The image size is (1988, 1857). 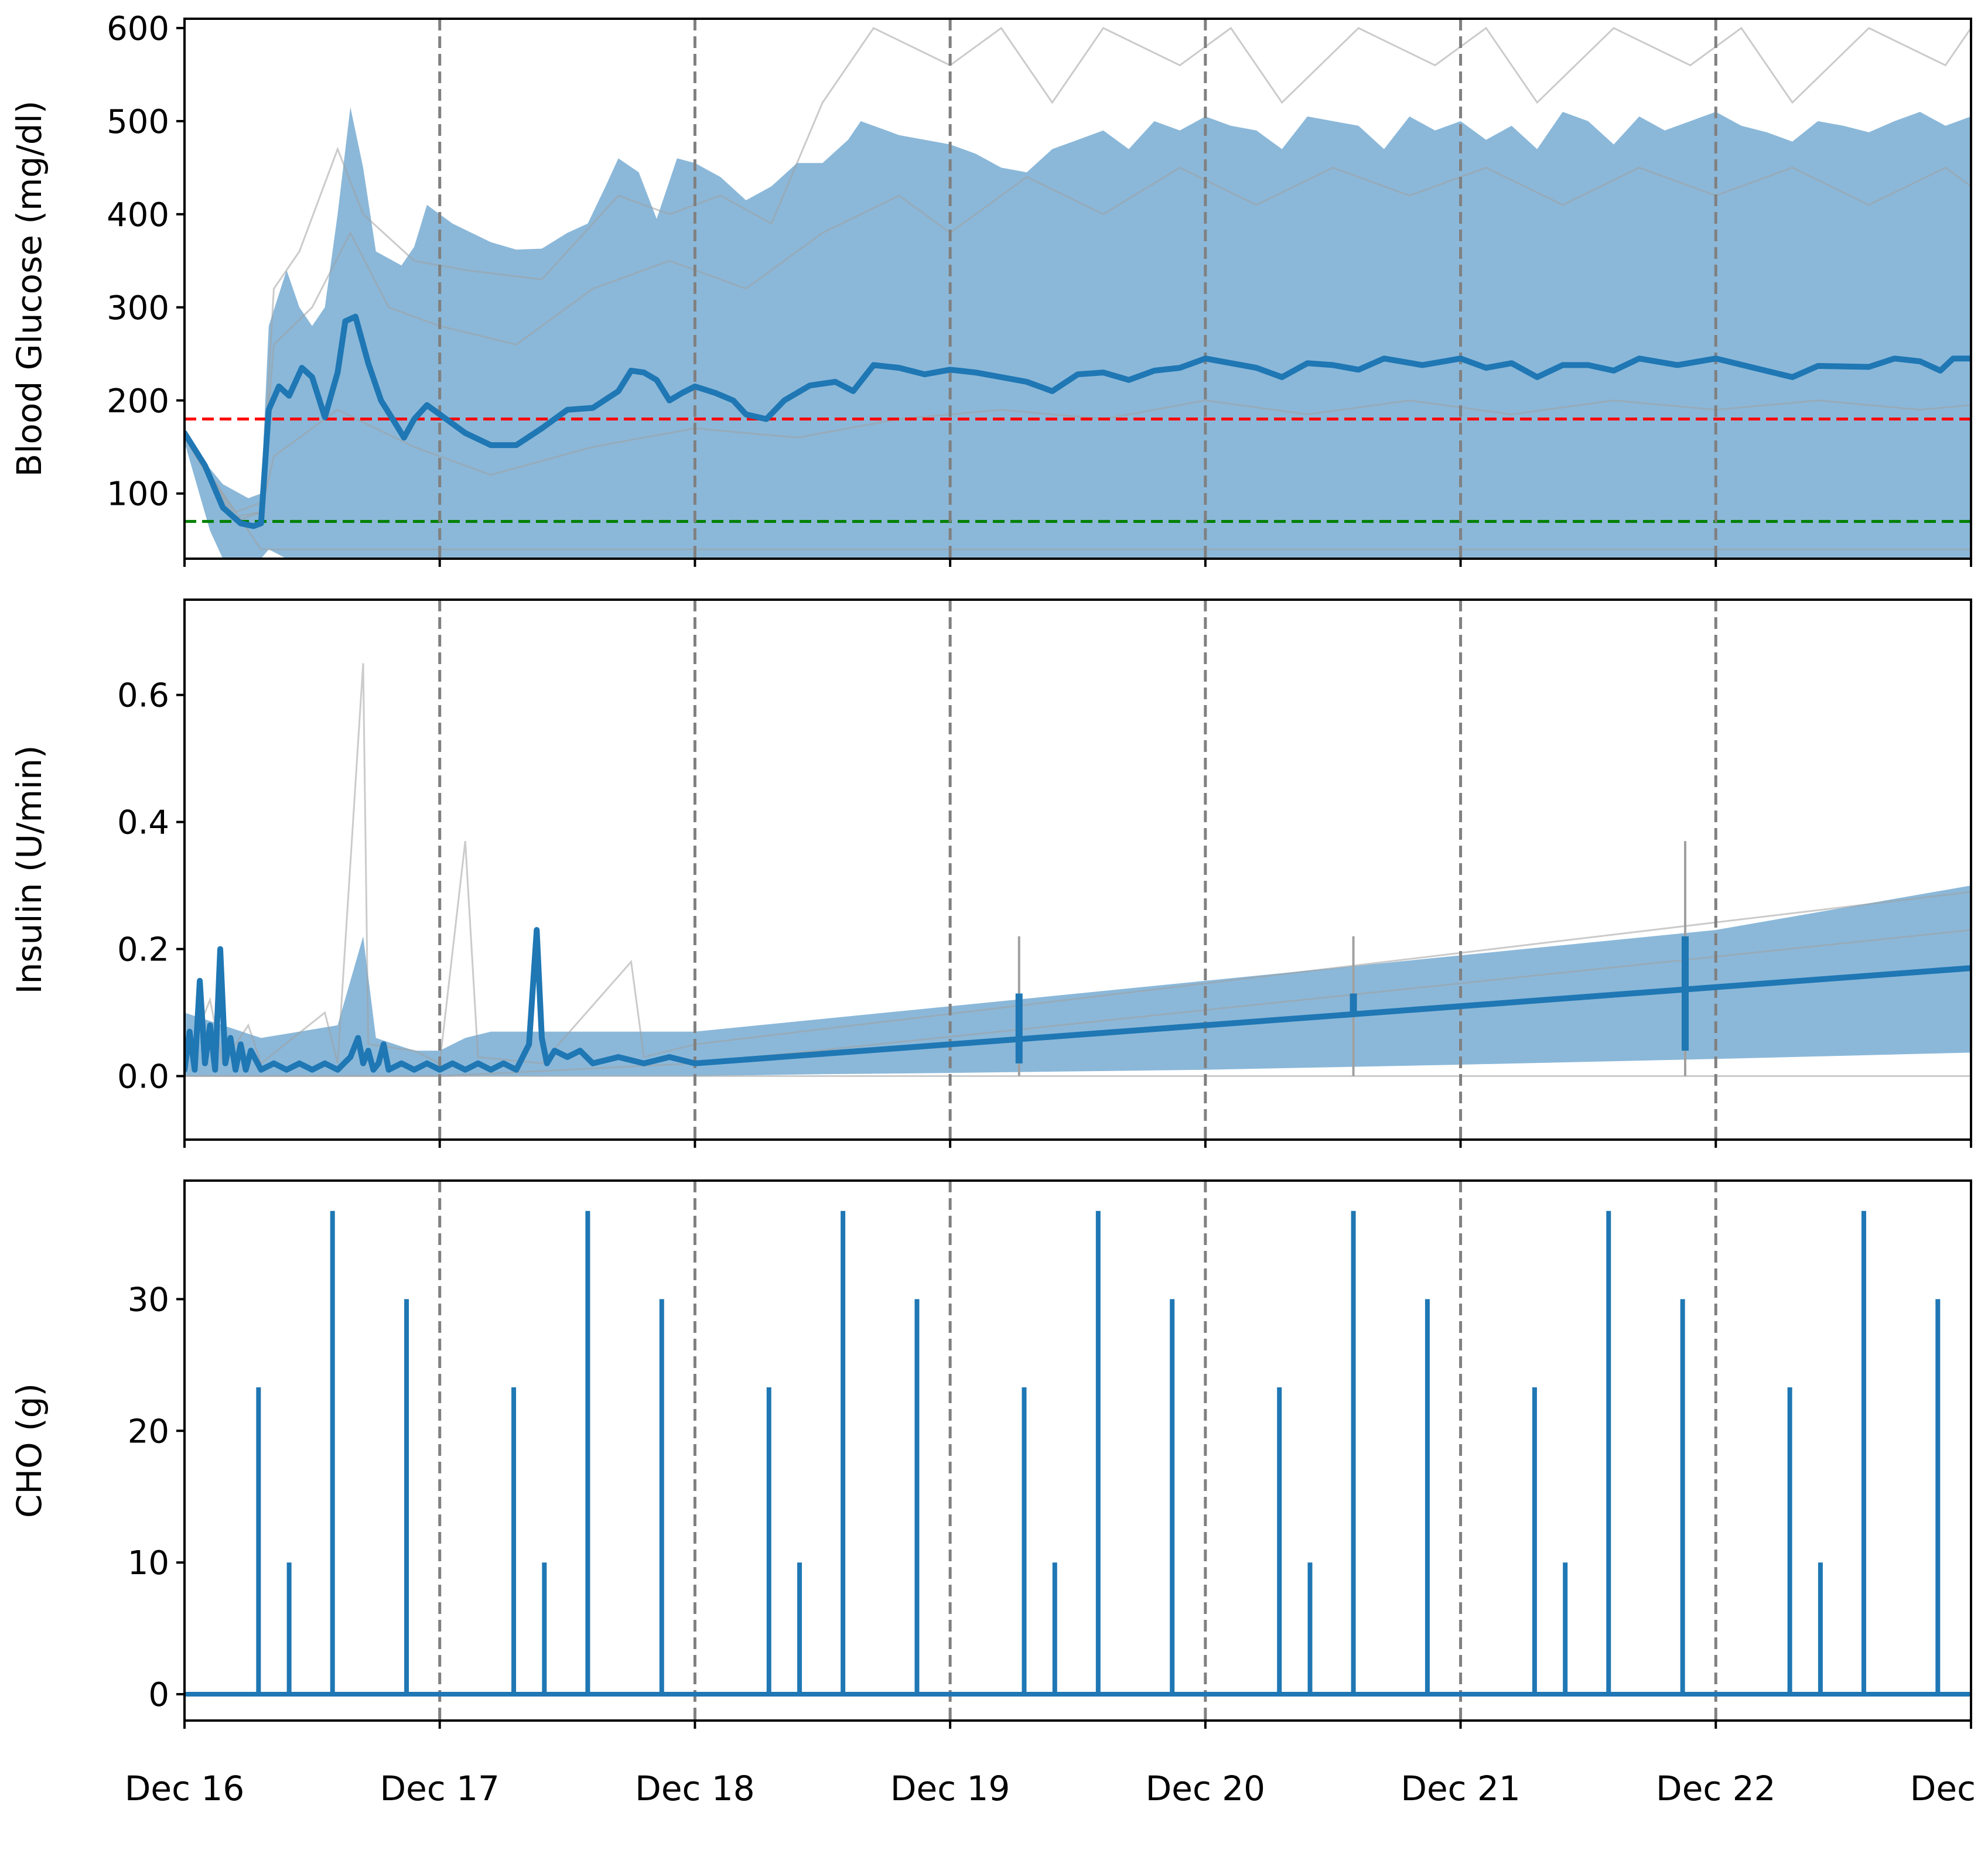 I want to click on y-tick-label: 0.2, so click(x=143, y=950).